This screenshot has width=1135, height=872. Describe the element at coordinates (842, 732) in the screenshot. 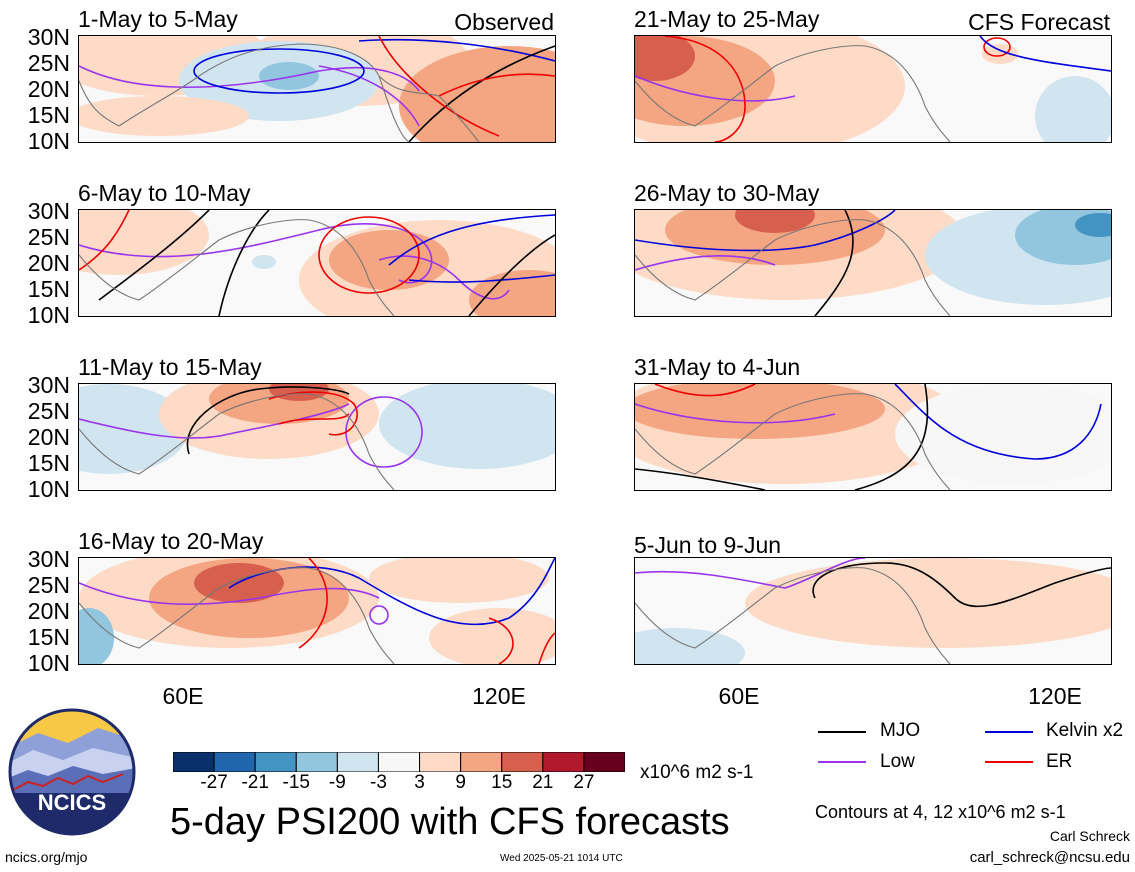

I see `legend-line-mjo` at that location.